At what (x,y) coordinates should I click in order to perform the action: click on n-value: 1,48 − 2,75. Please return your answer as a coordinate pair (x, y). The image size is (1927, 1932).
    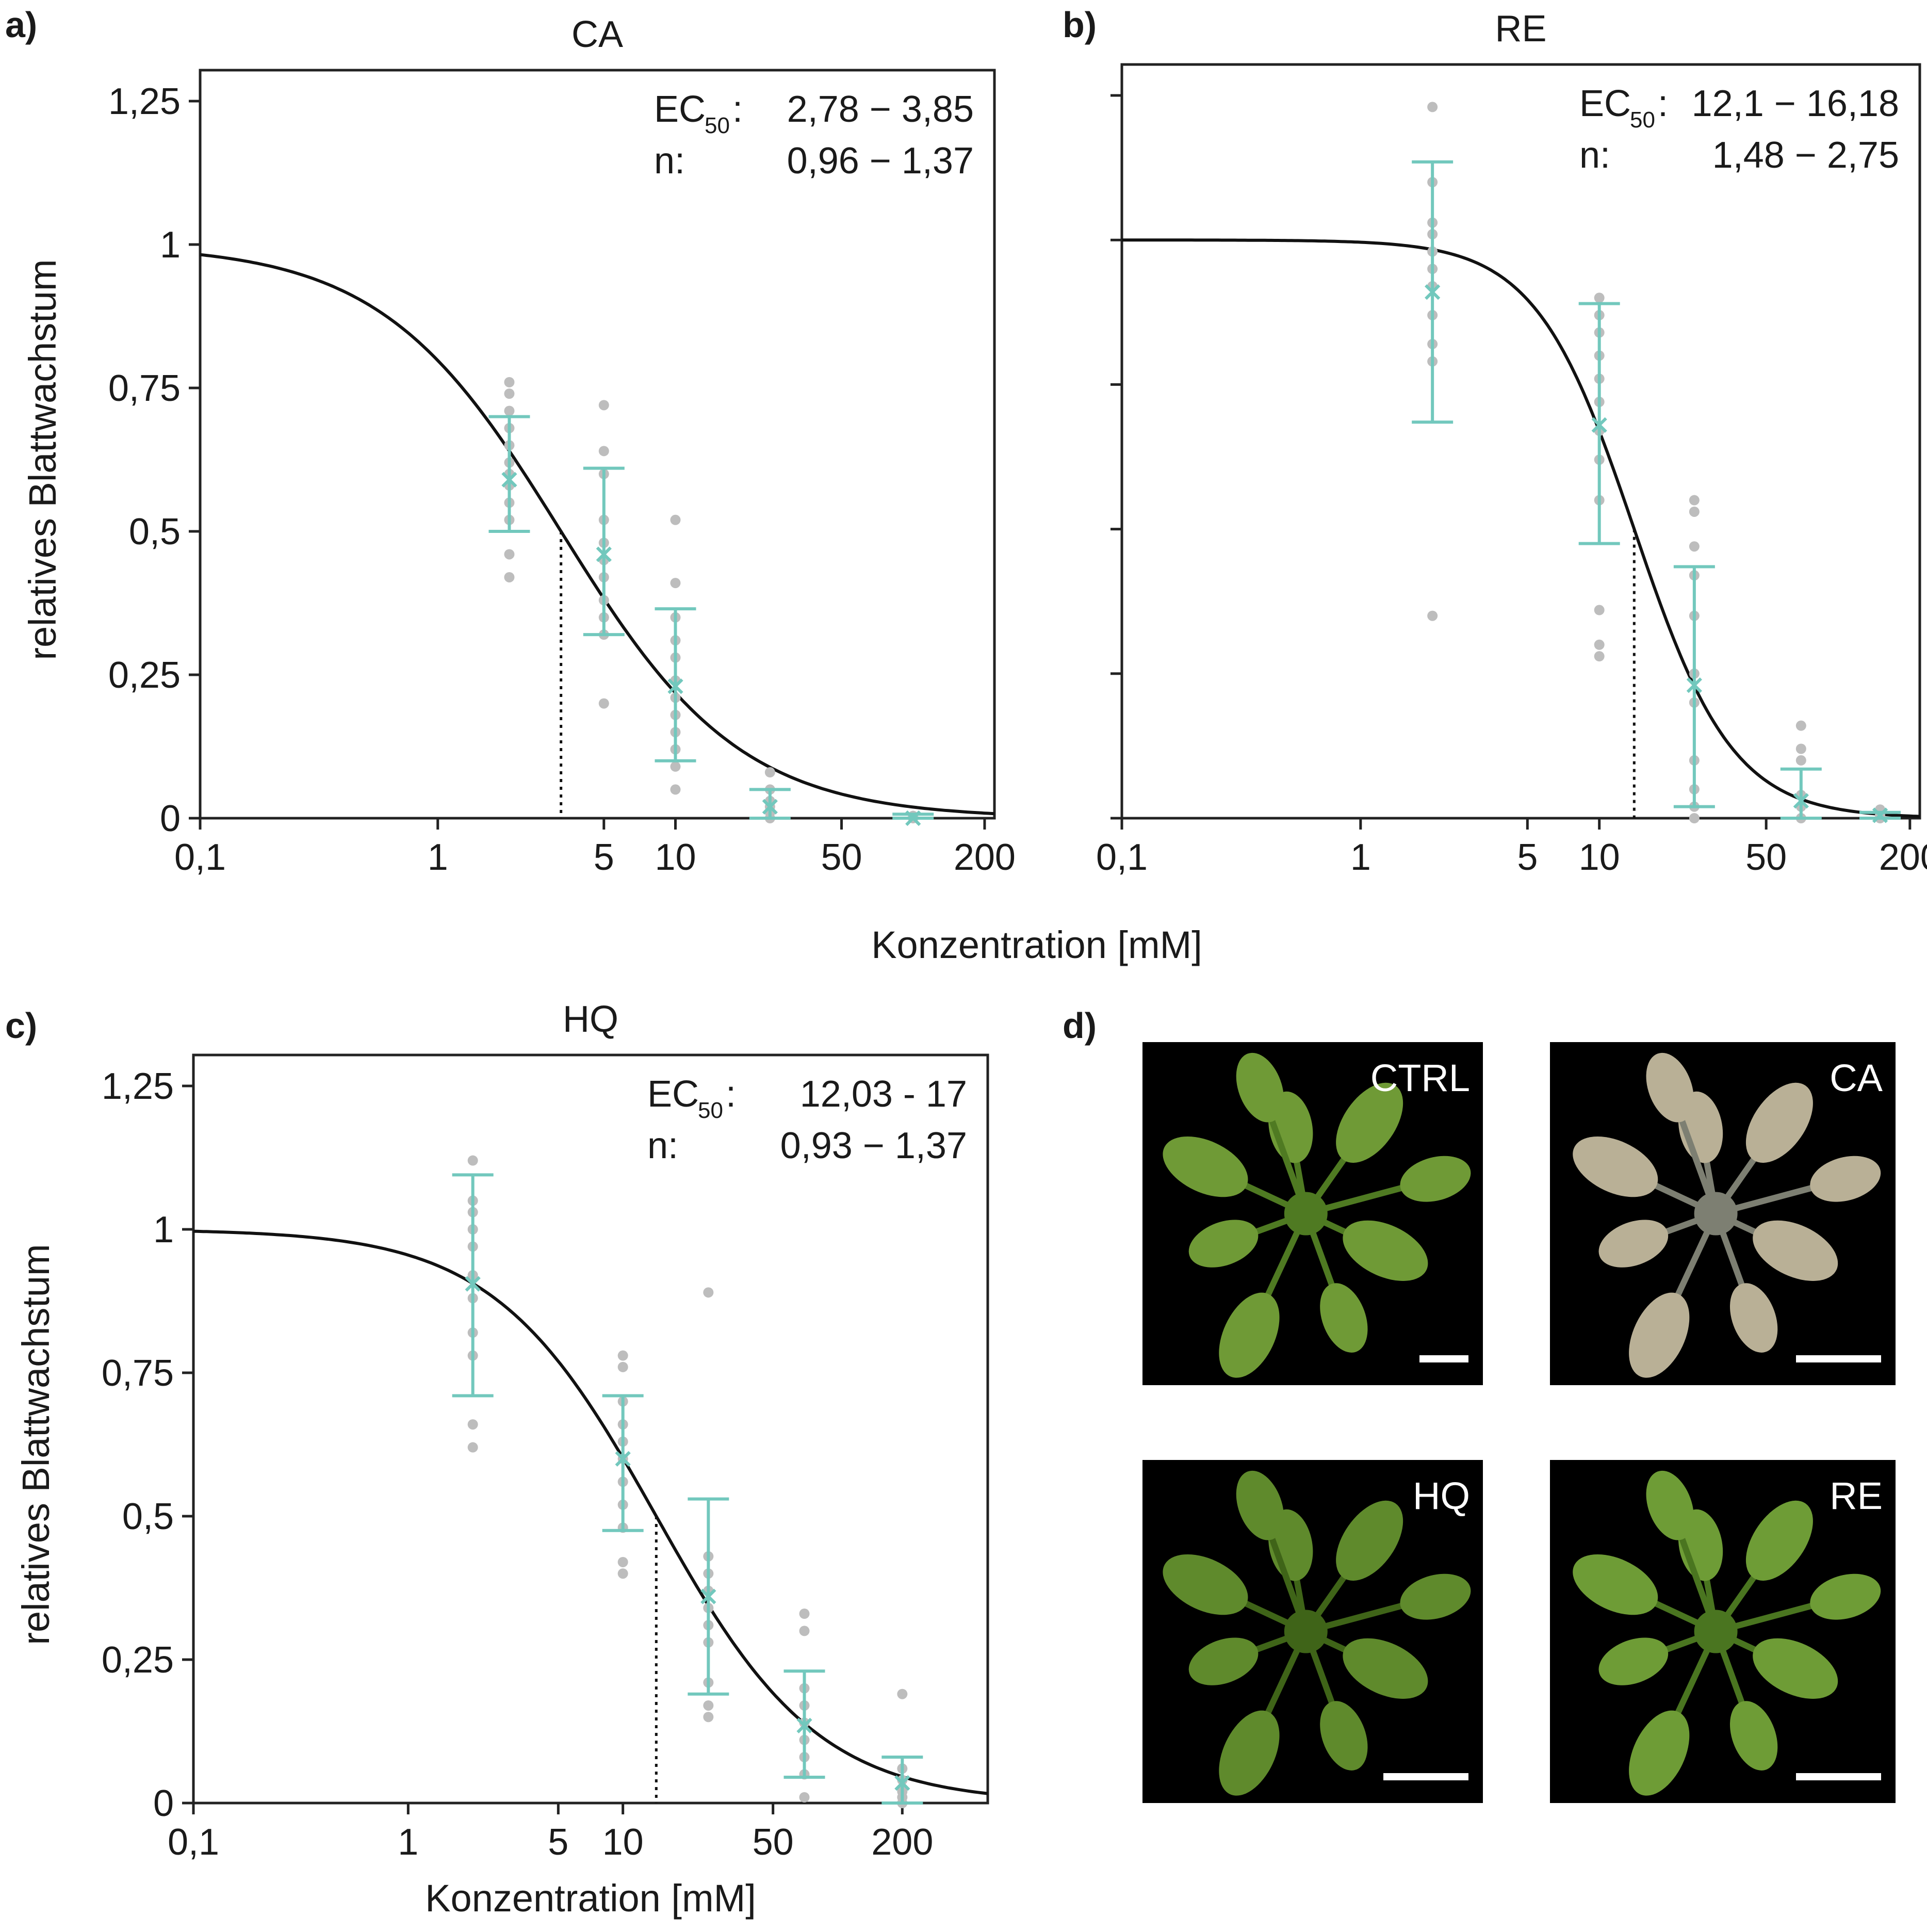
    Looking at the image, I should click on (1805, 155).